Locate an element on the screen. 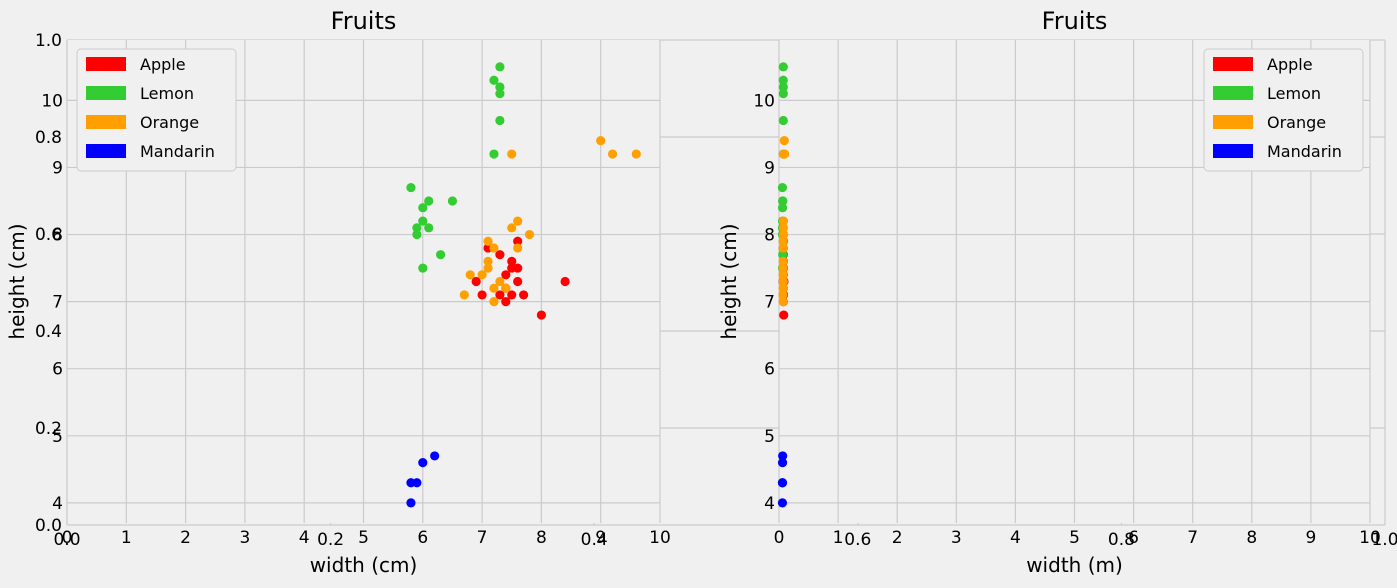 This screenshot has width=1397, height=588. legend-frame is located at coordinates (156, 110).